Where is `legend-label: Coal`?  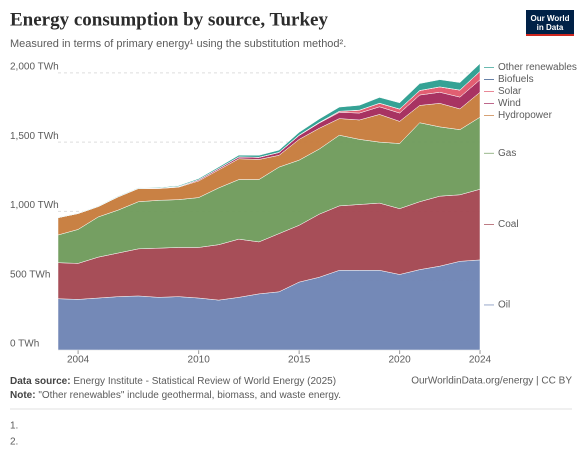
legend-label: Coal is located at coordinates (508, 224).